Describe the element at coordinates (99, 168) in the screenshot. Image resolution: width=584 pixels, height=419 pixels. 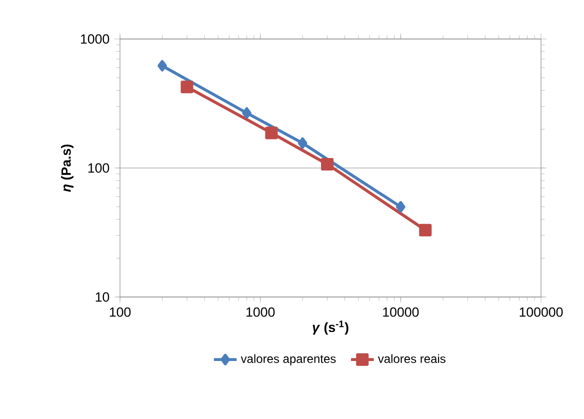
I see `y-tick-label: 100` at that location.